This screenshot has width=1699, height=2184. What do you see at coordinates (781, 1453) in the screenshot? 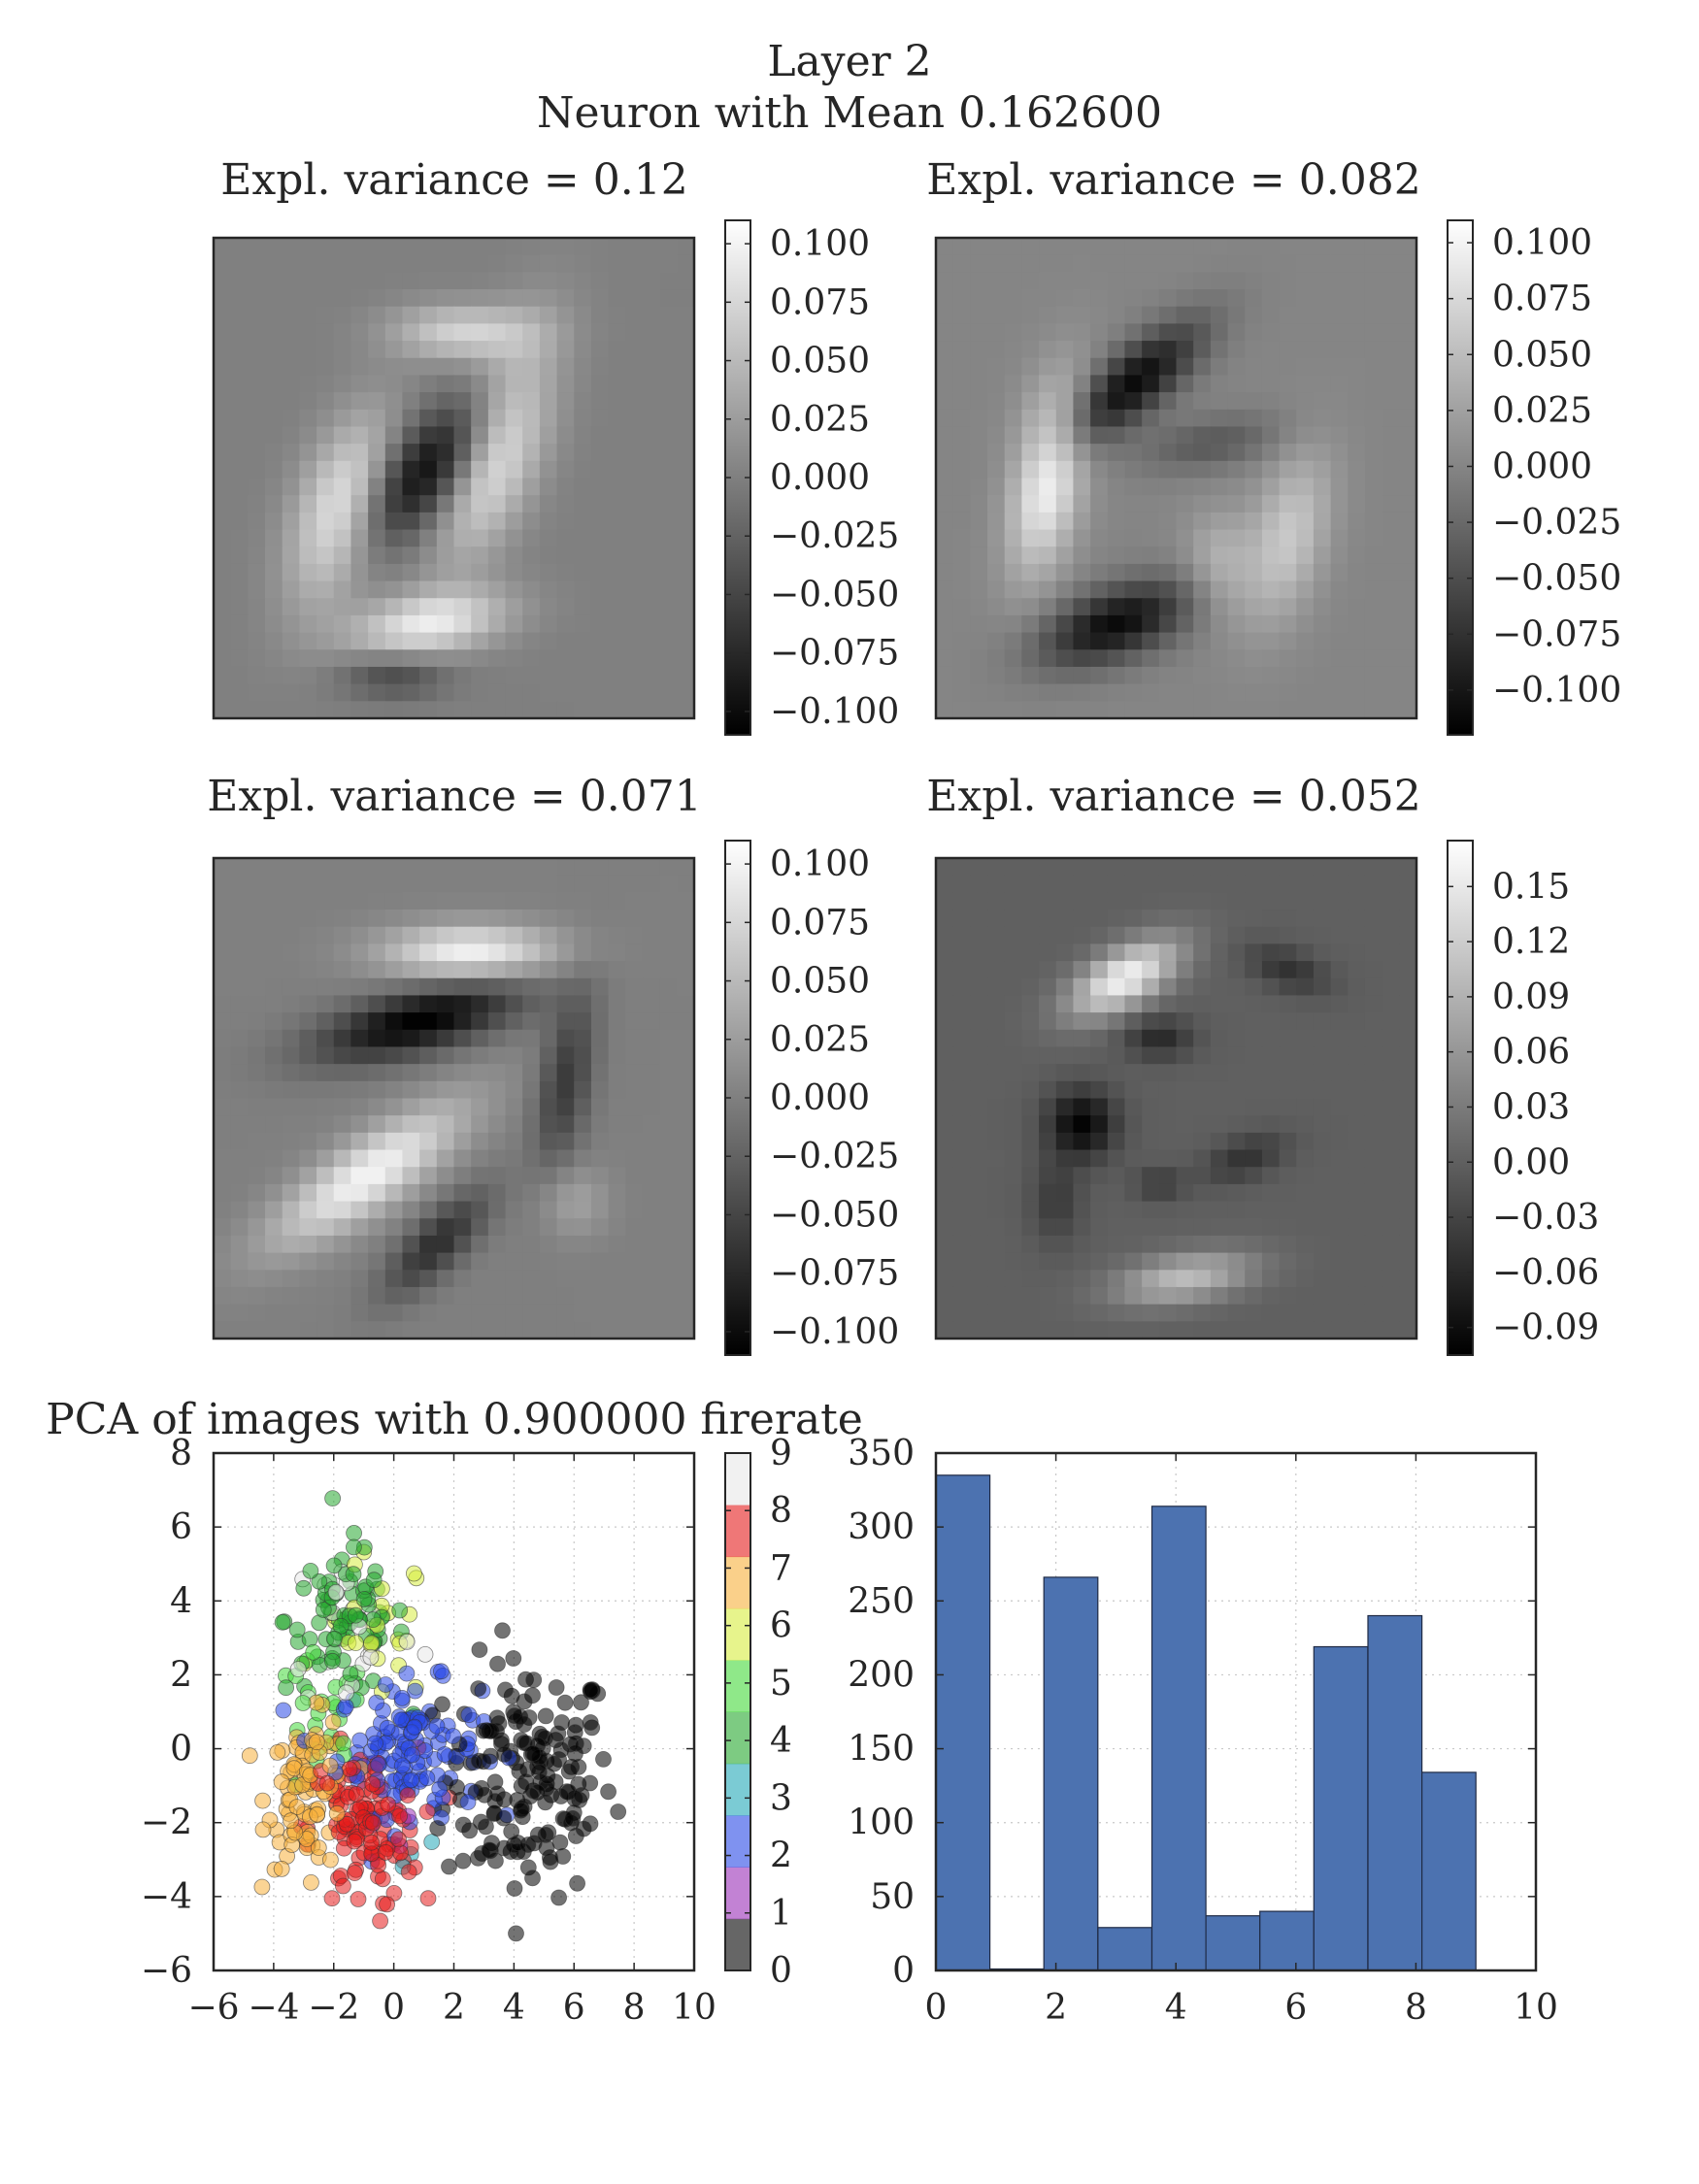
I see `colorbar-tick-label: 9` at bounding box center [781, 1453].